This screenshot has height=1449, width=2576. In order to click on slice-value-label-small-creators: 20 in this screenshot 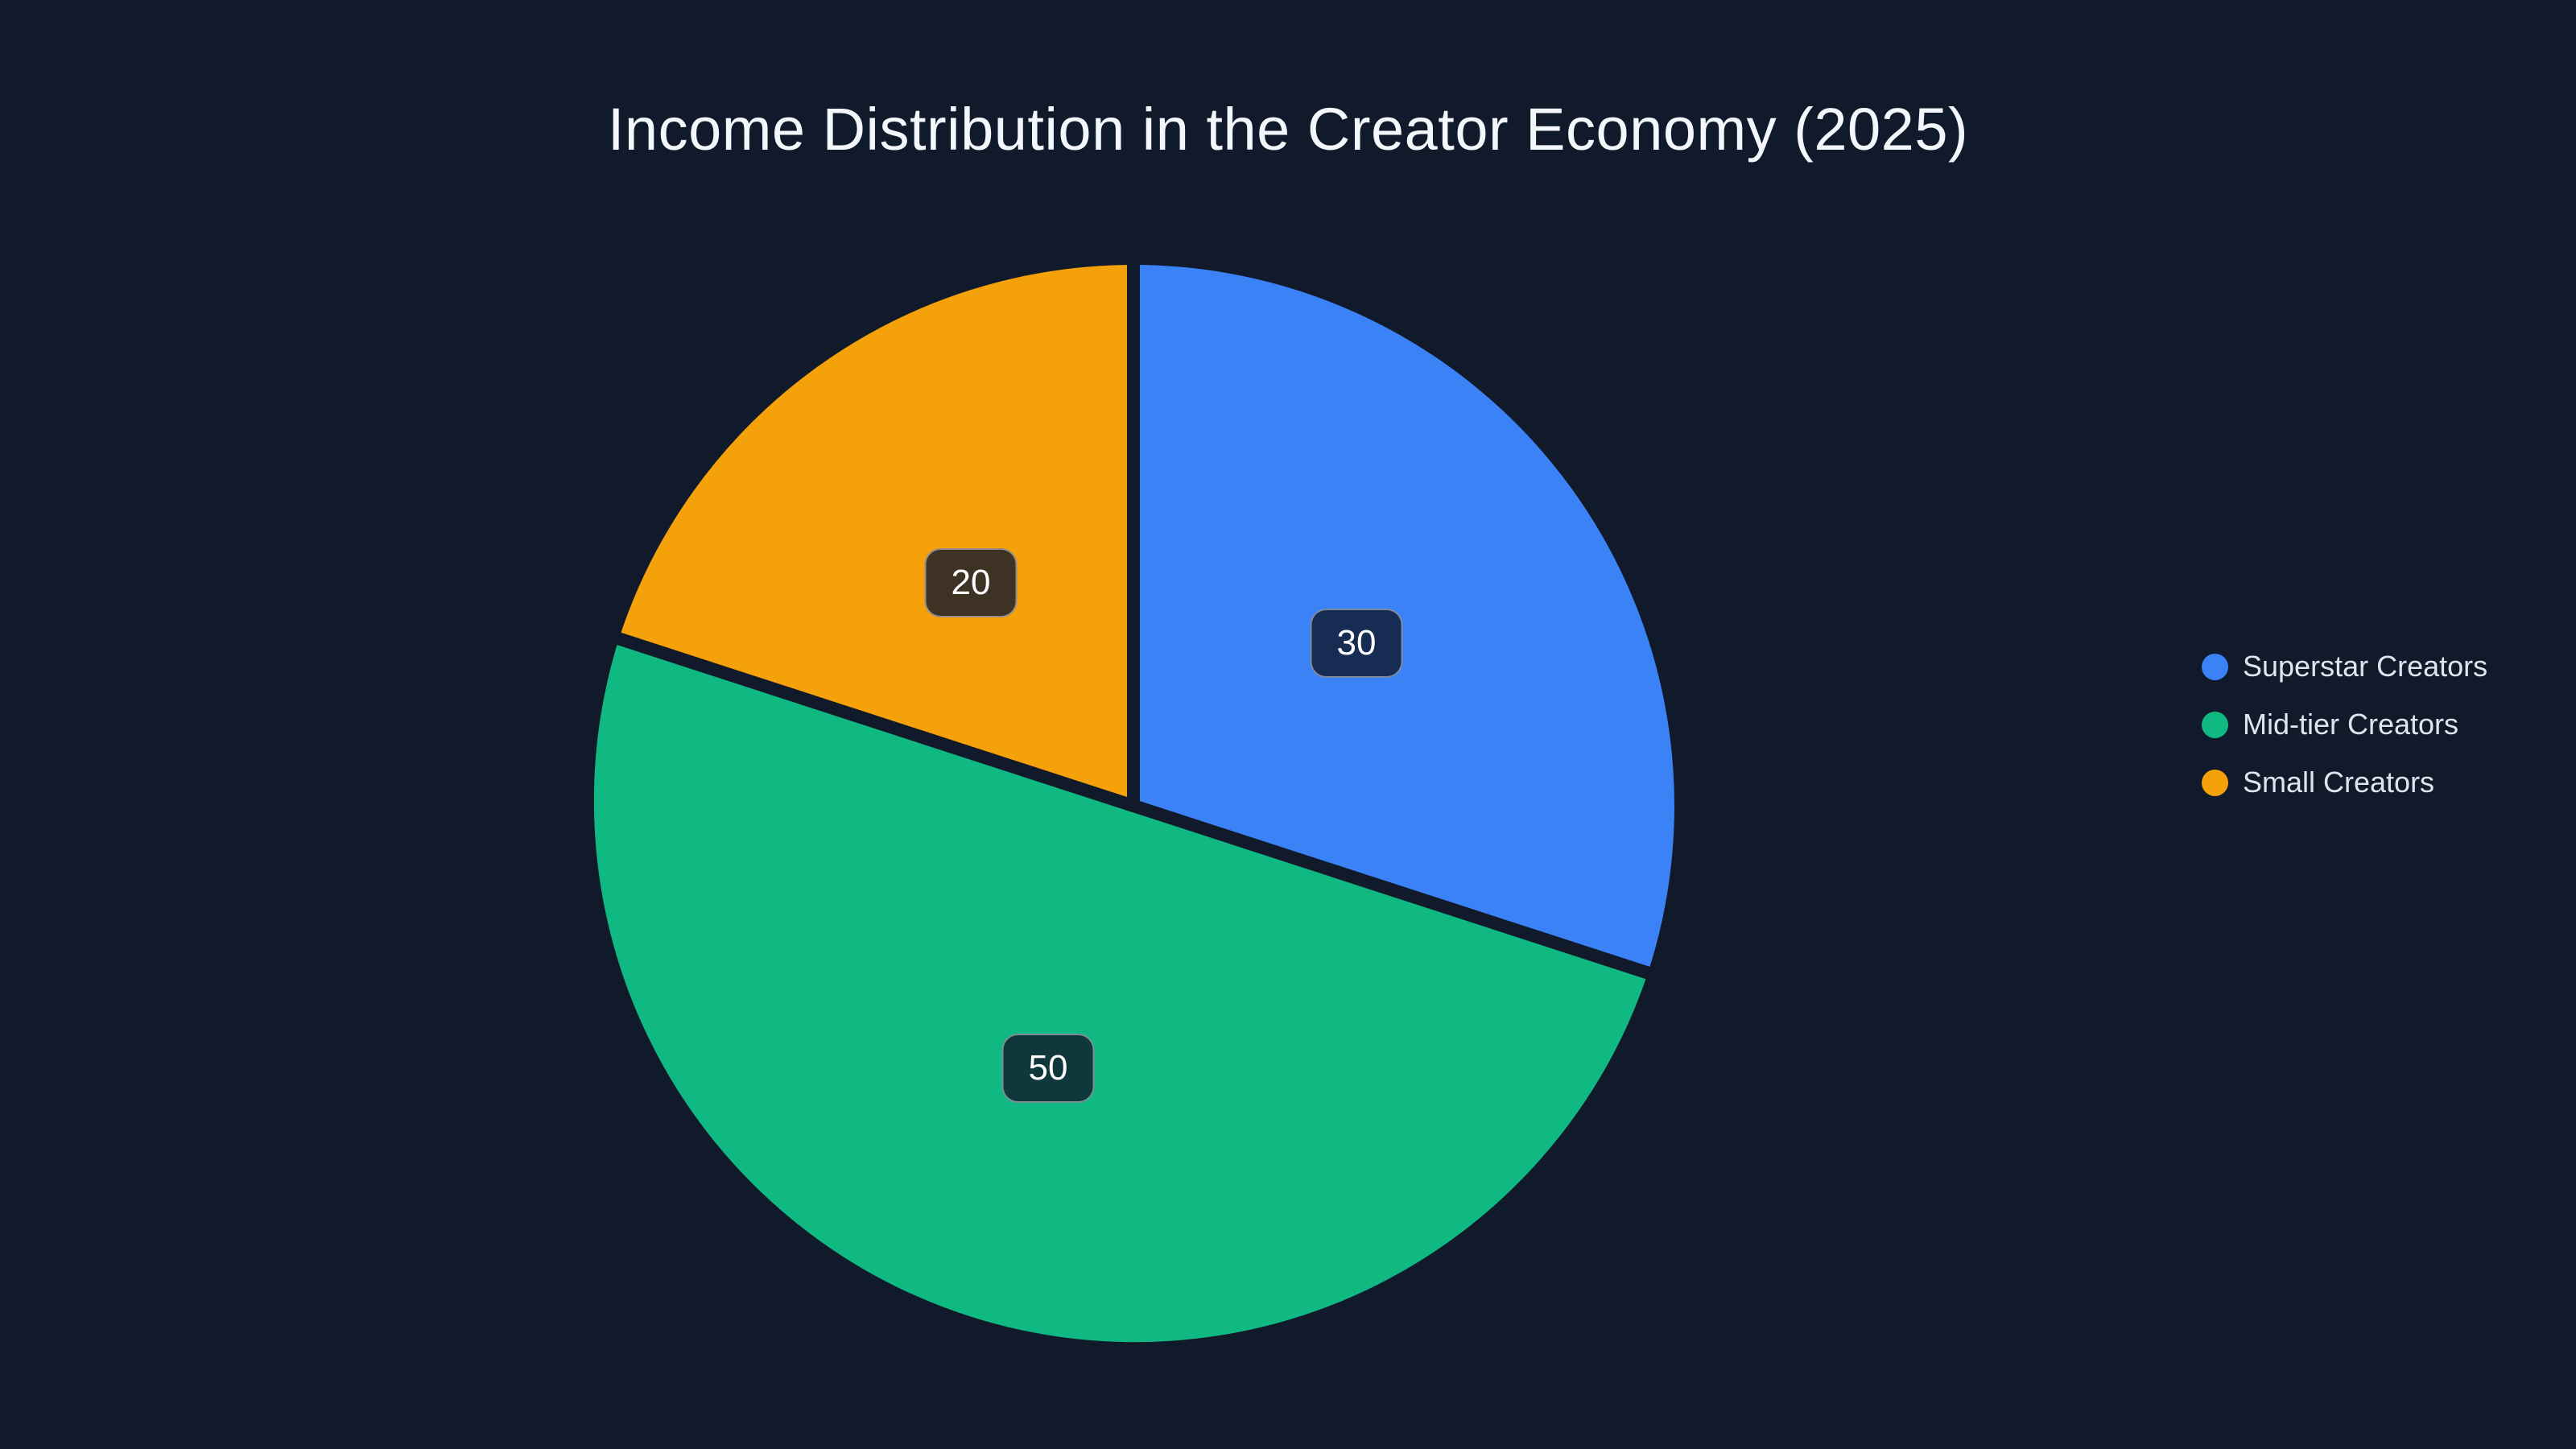, I will do `click(971, 582)`.